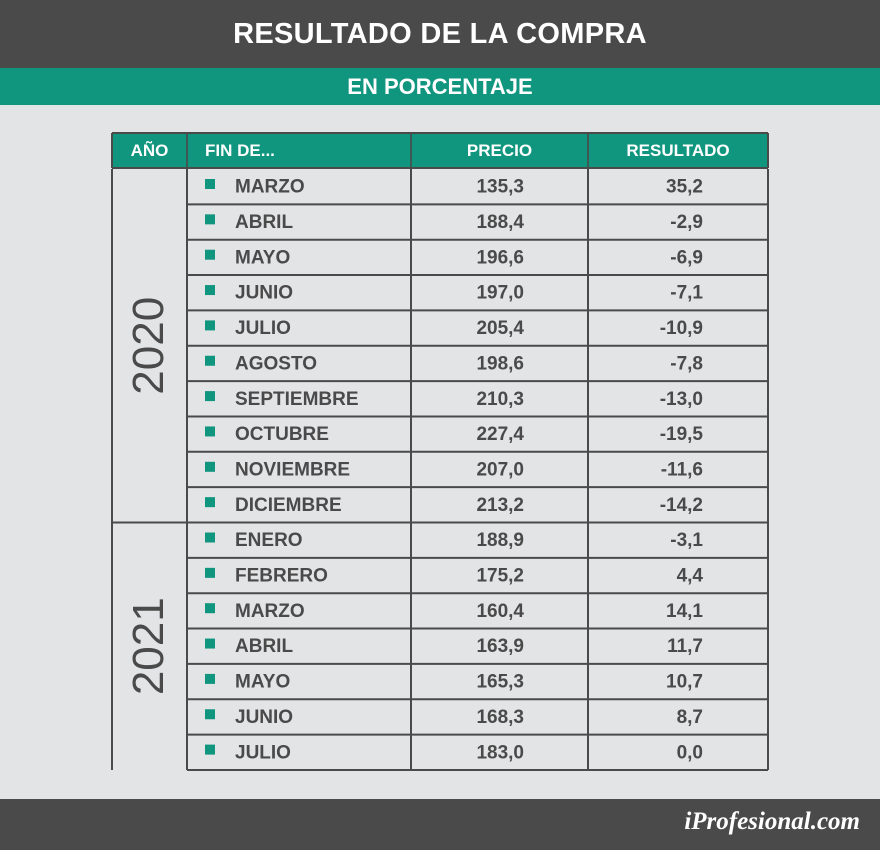 The width and height of the screenshot is (880, 850). What do you see at coordinates (690, 752) in the screenshot?
I see `cell-resultado: 0,0` at bounding box center [690, 752].